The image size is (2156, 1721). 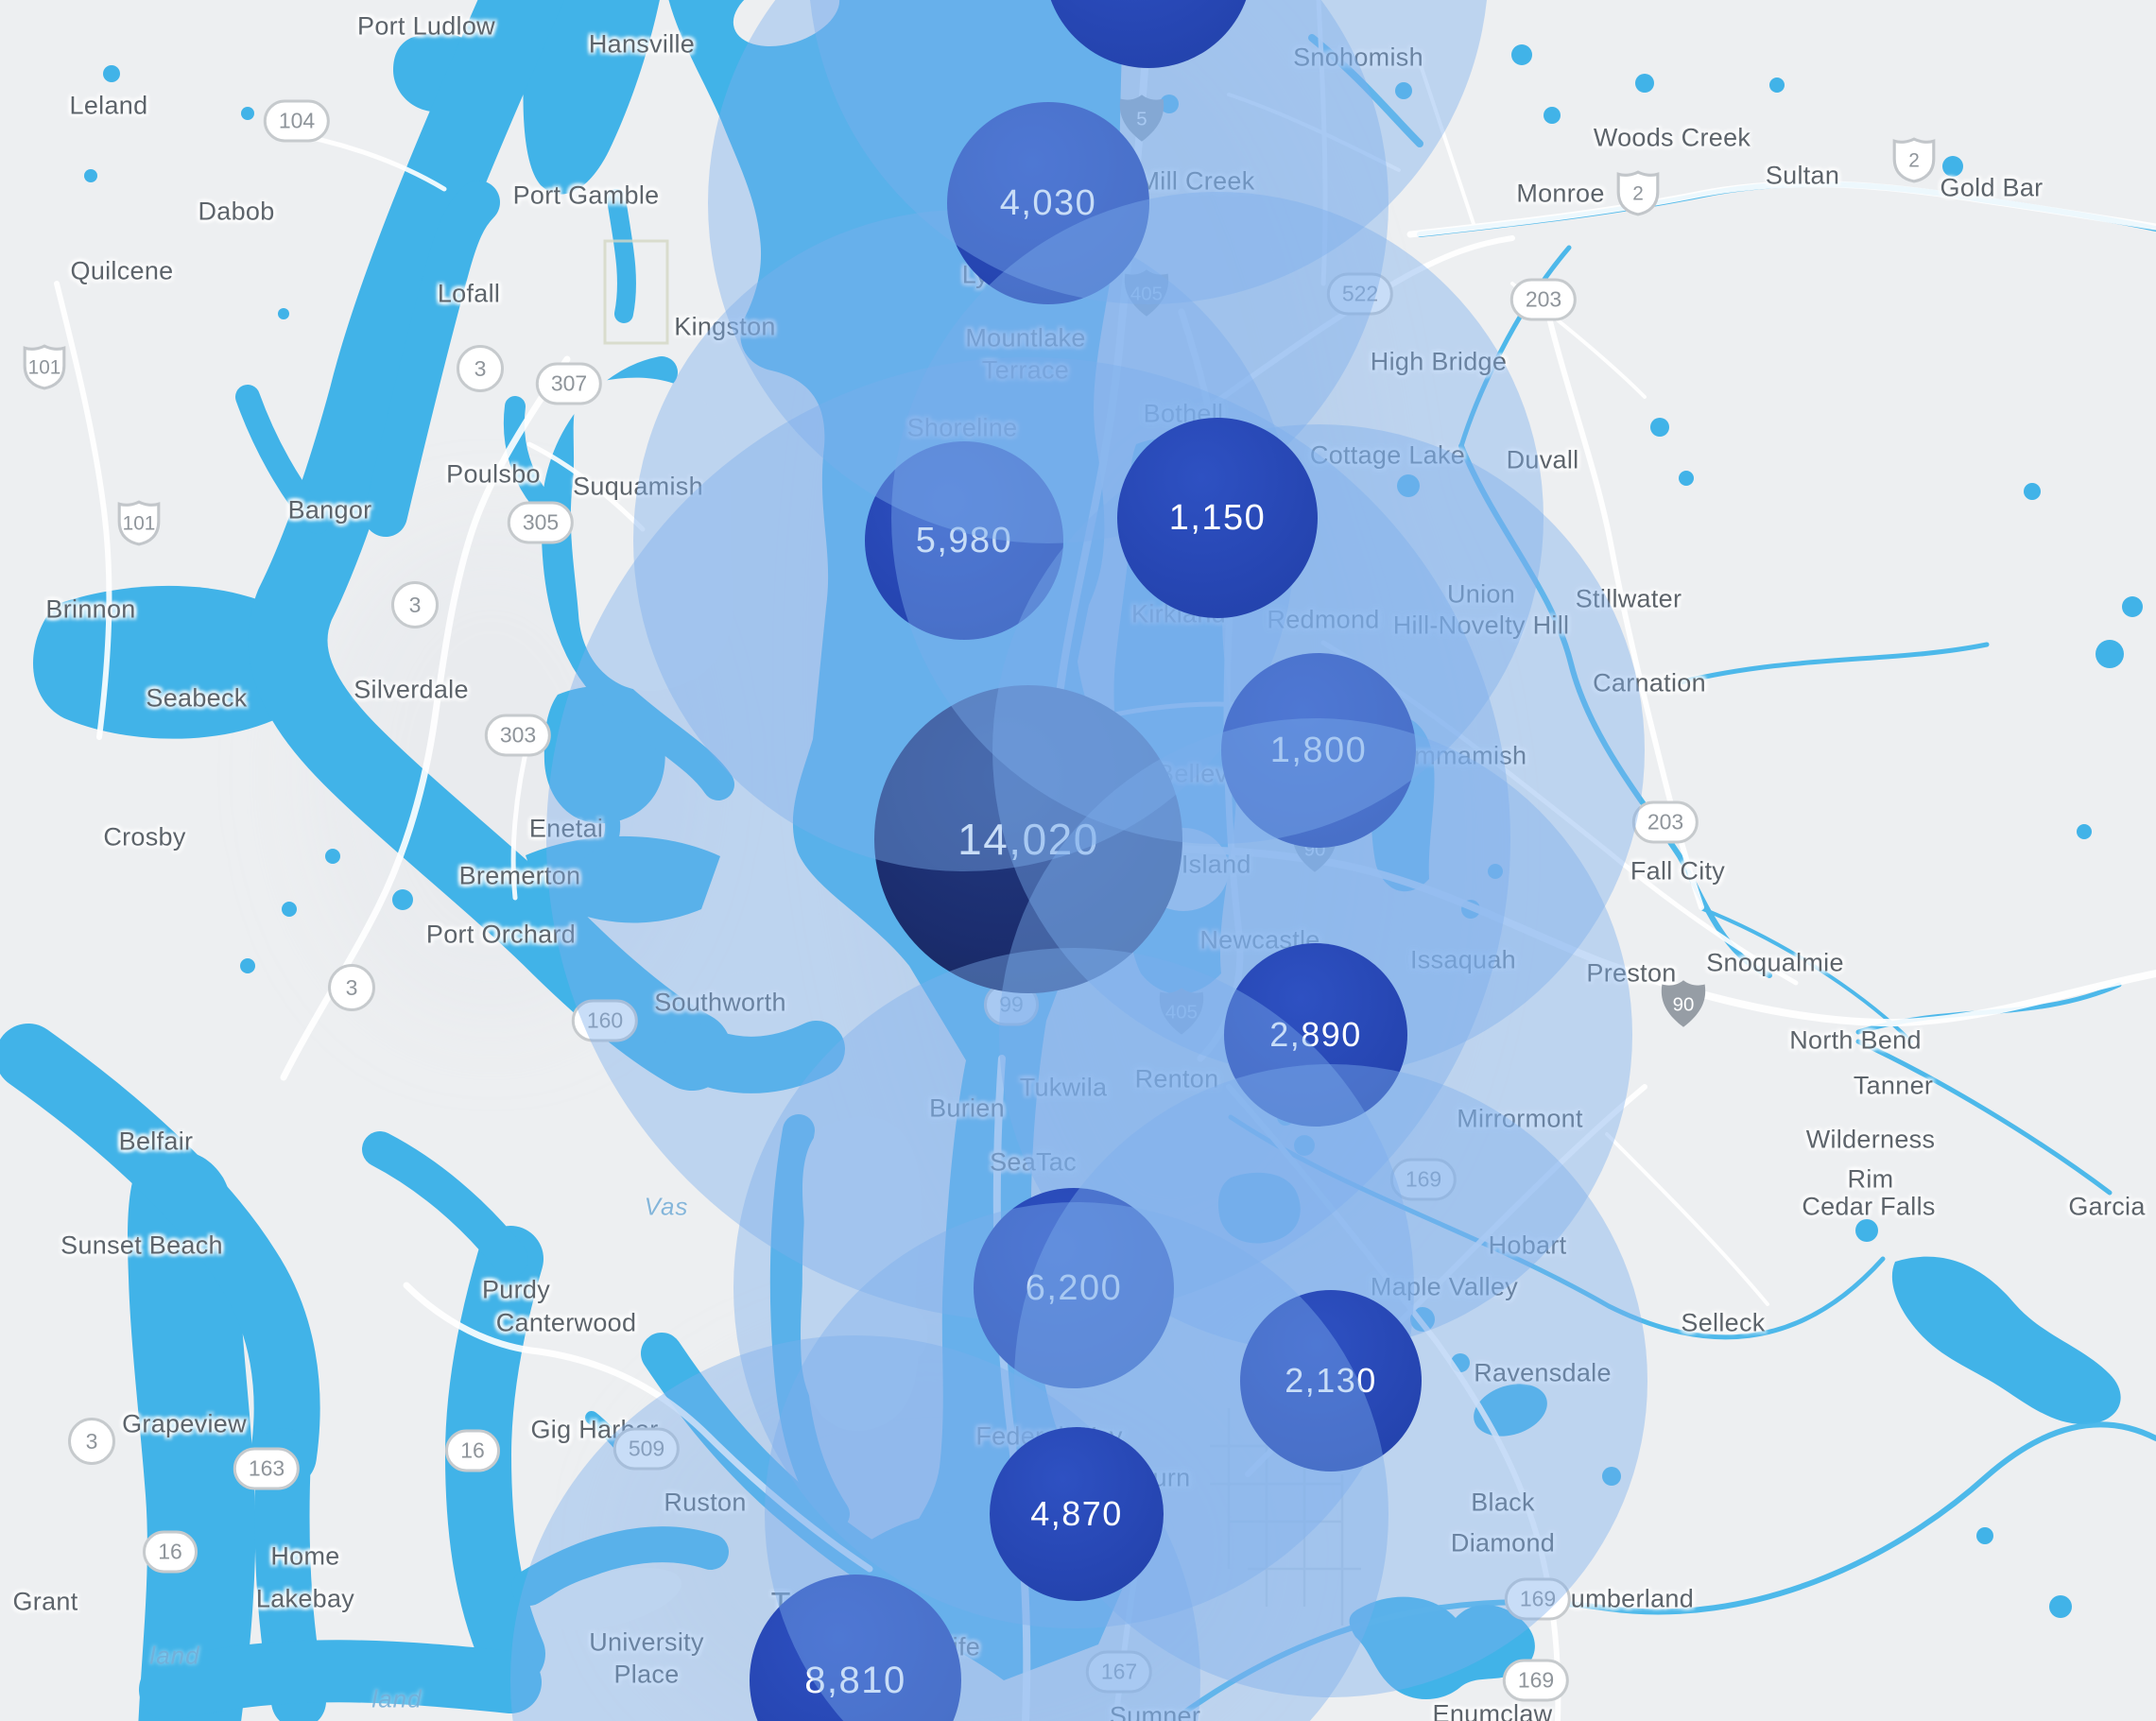 I want to click on place-label: Lofall, so click(x=469, y=293).